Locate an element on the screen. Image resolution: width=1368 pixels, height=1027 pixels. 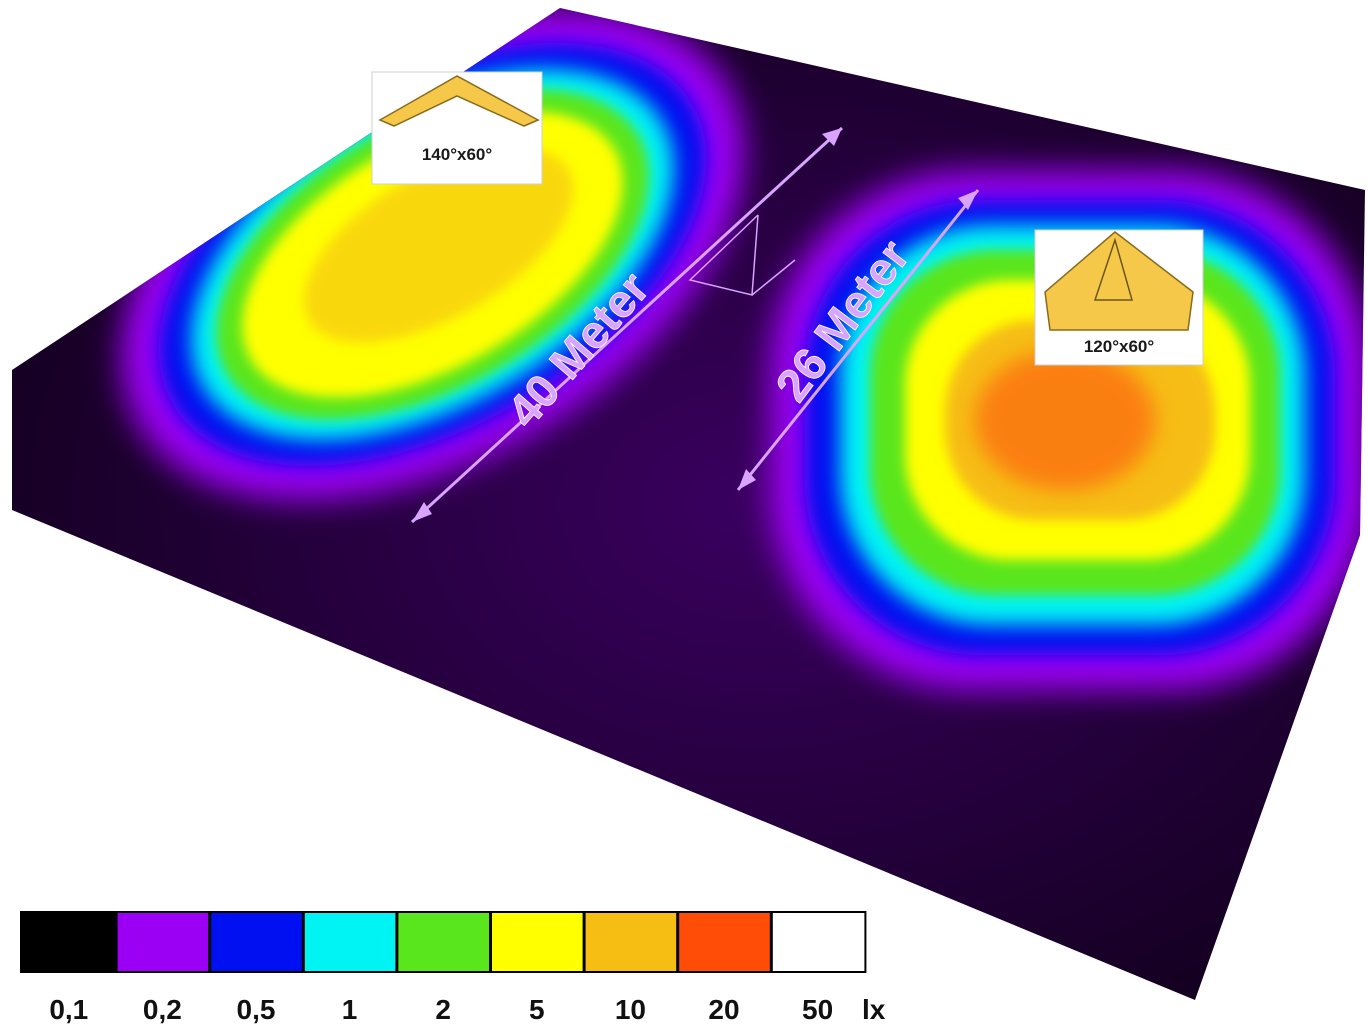
wide-chevron-lamp-icon is located at coordinates (459, 101).